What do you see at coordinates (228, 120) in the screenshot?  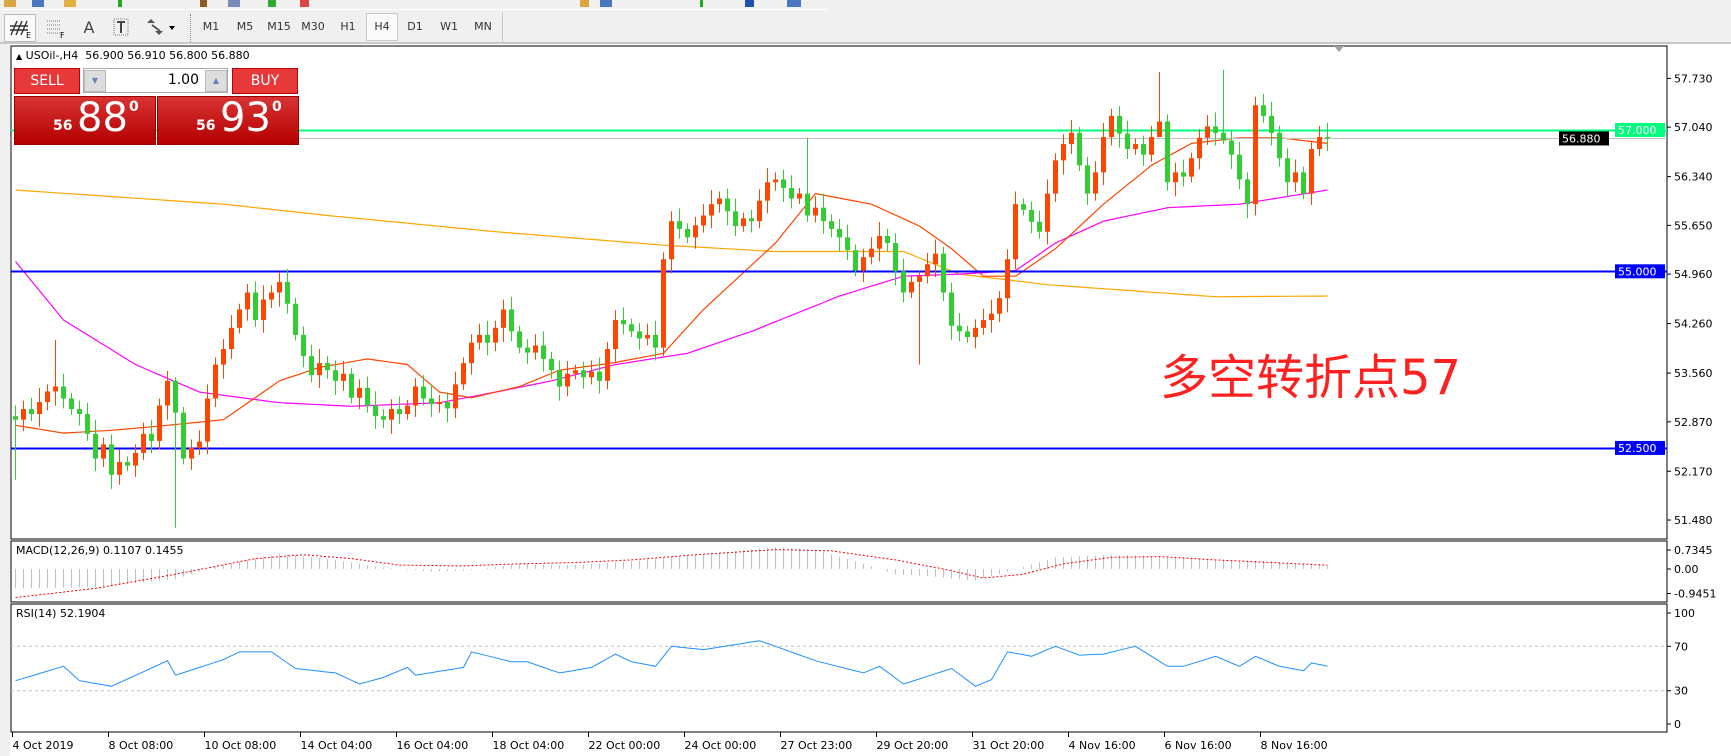 I see `buy-price-button: 56 93 0` at bounding box center [228, 120].